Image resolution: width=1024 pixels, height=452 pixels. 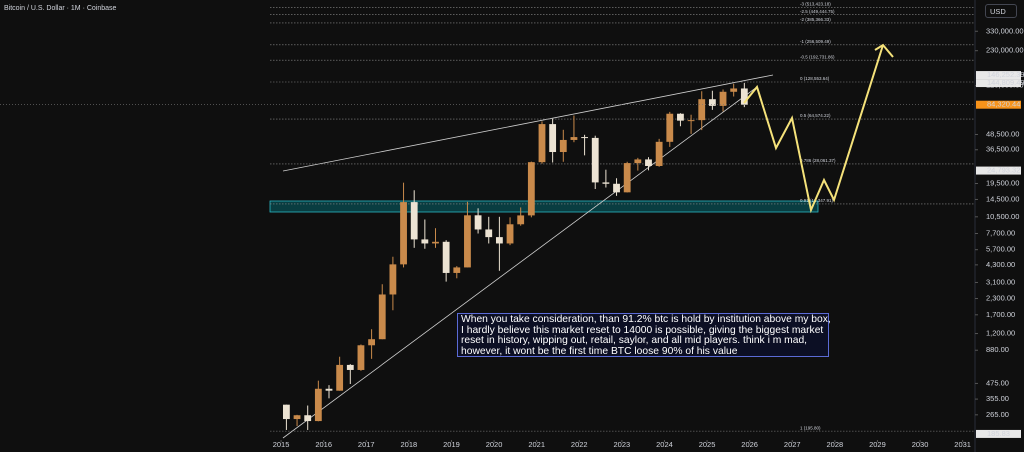 What do you see at coordinates (815, 115) in the screenshot?
I see `fib-label: 0.5 (64,574.22)` at bounding box center [815, 115].